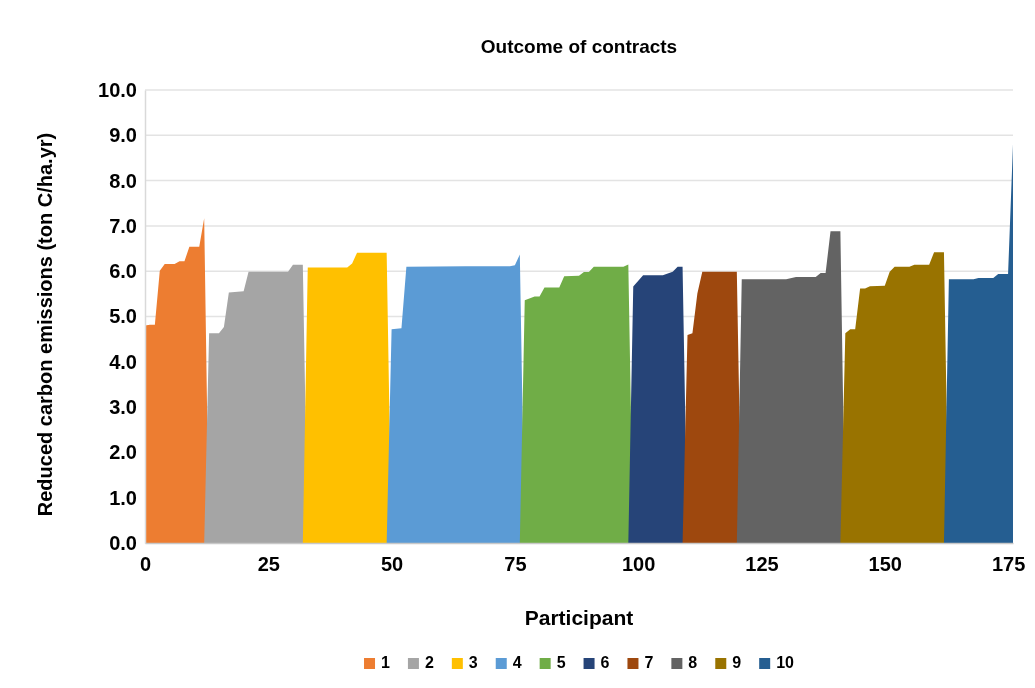 The image size is (1035, 688). I want to click on x-tick-label: 75, so click(515, 564).